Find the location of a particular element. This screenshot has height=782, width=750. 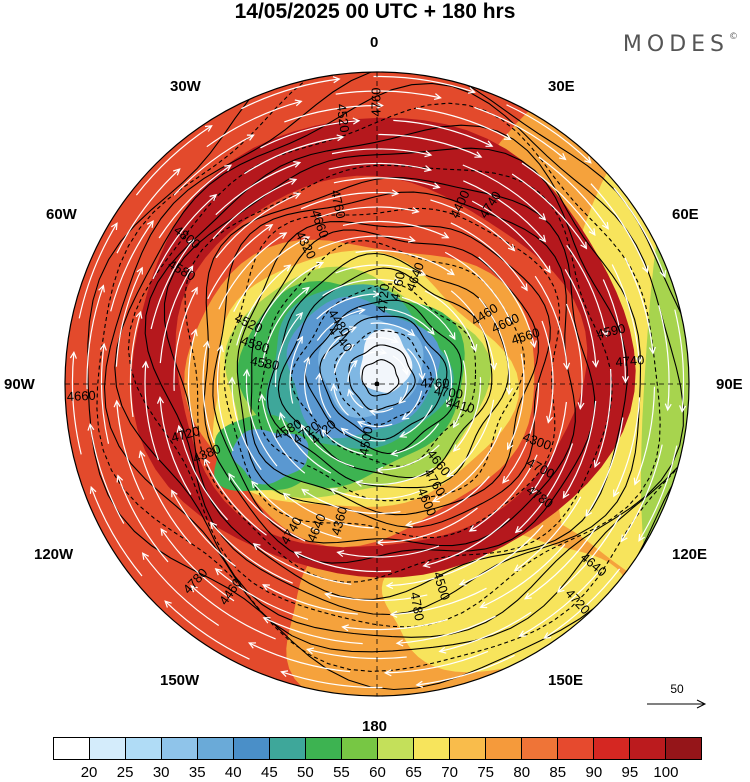

contour-label: 4740 is located at coordinates (630, 360).